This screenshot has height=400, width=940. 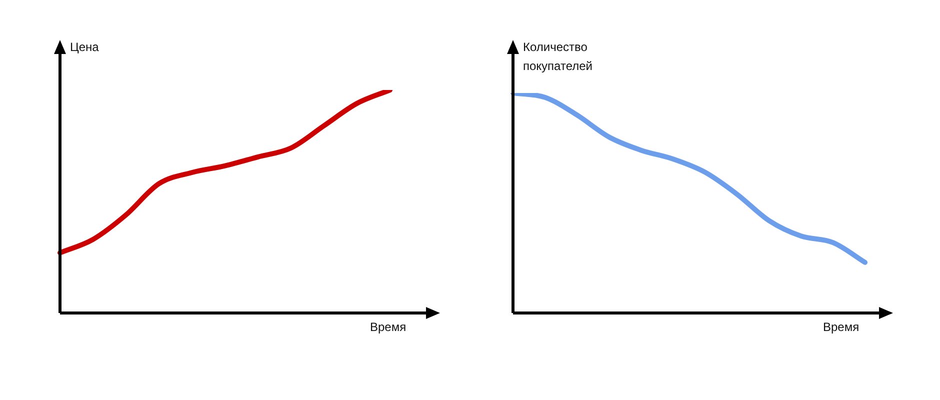 What do you see at coordinates (558, 57) in the screenshot?
I see `y-axis-title: Количество покупателей` at bounding box center [558, 57].